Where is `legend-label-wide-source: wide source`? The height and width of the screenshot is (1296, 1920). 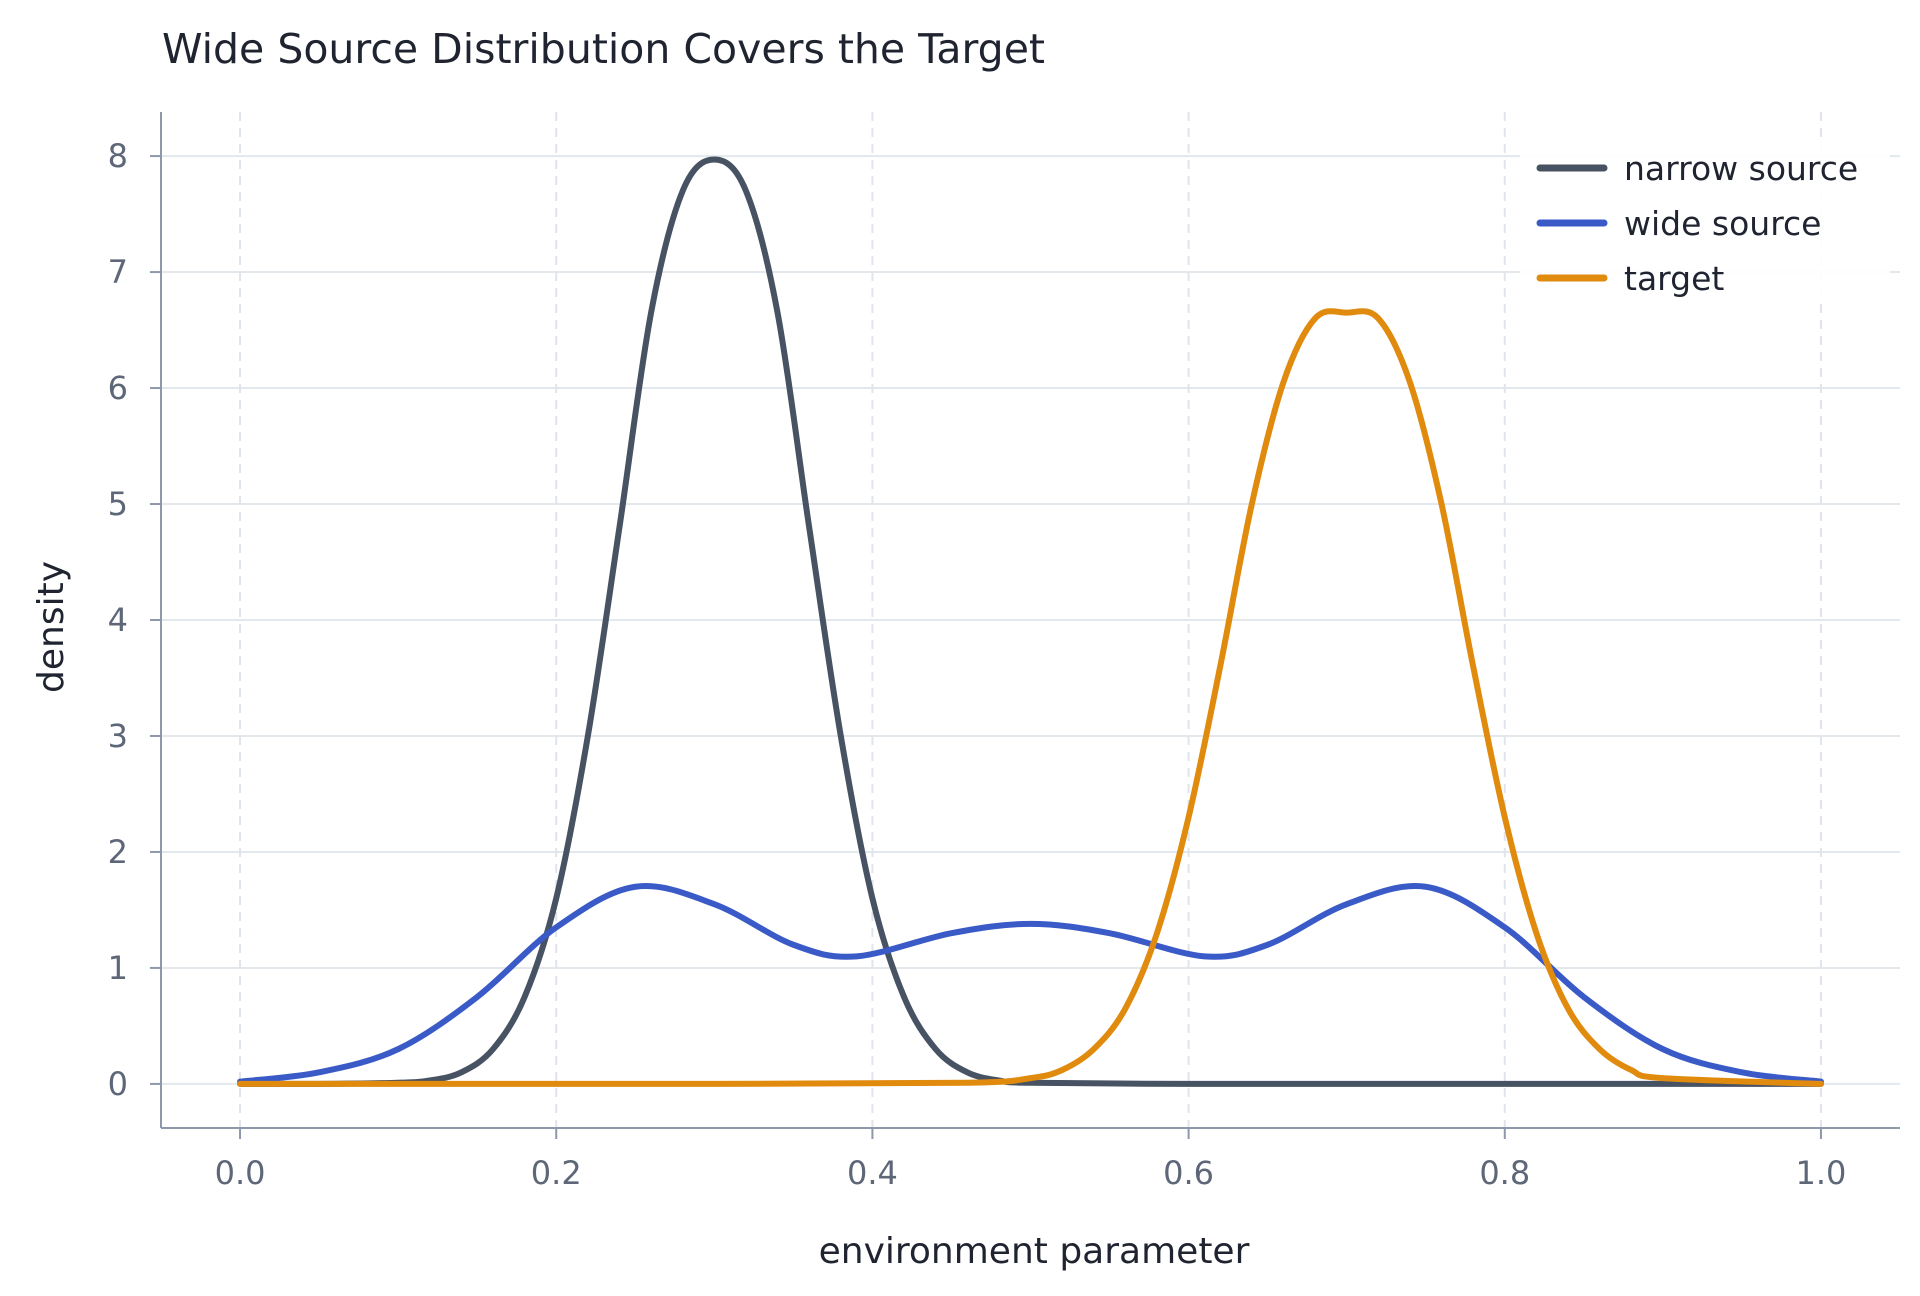
legend-label-wide-source: wide source is located at coordinates (1722, 223).